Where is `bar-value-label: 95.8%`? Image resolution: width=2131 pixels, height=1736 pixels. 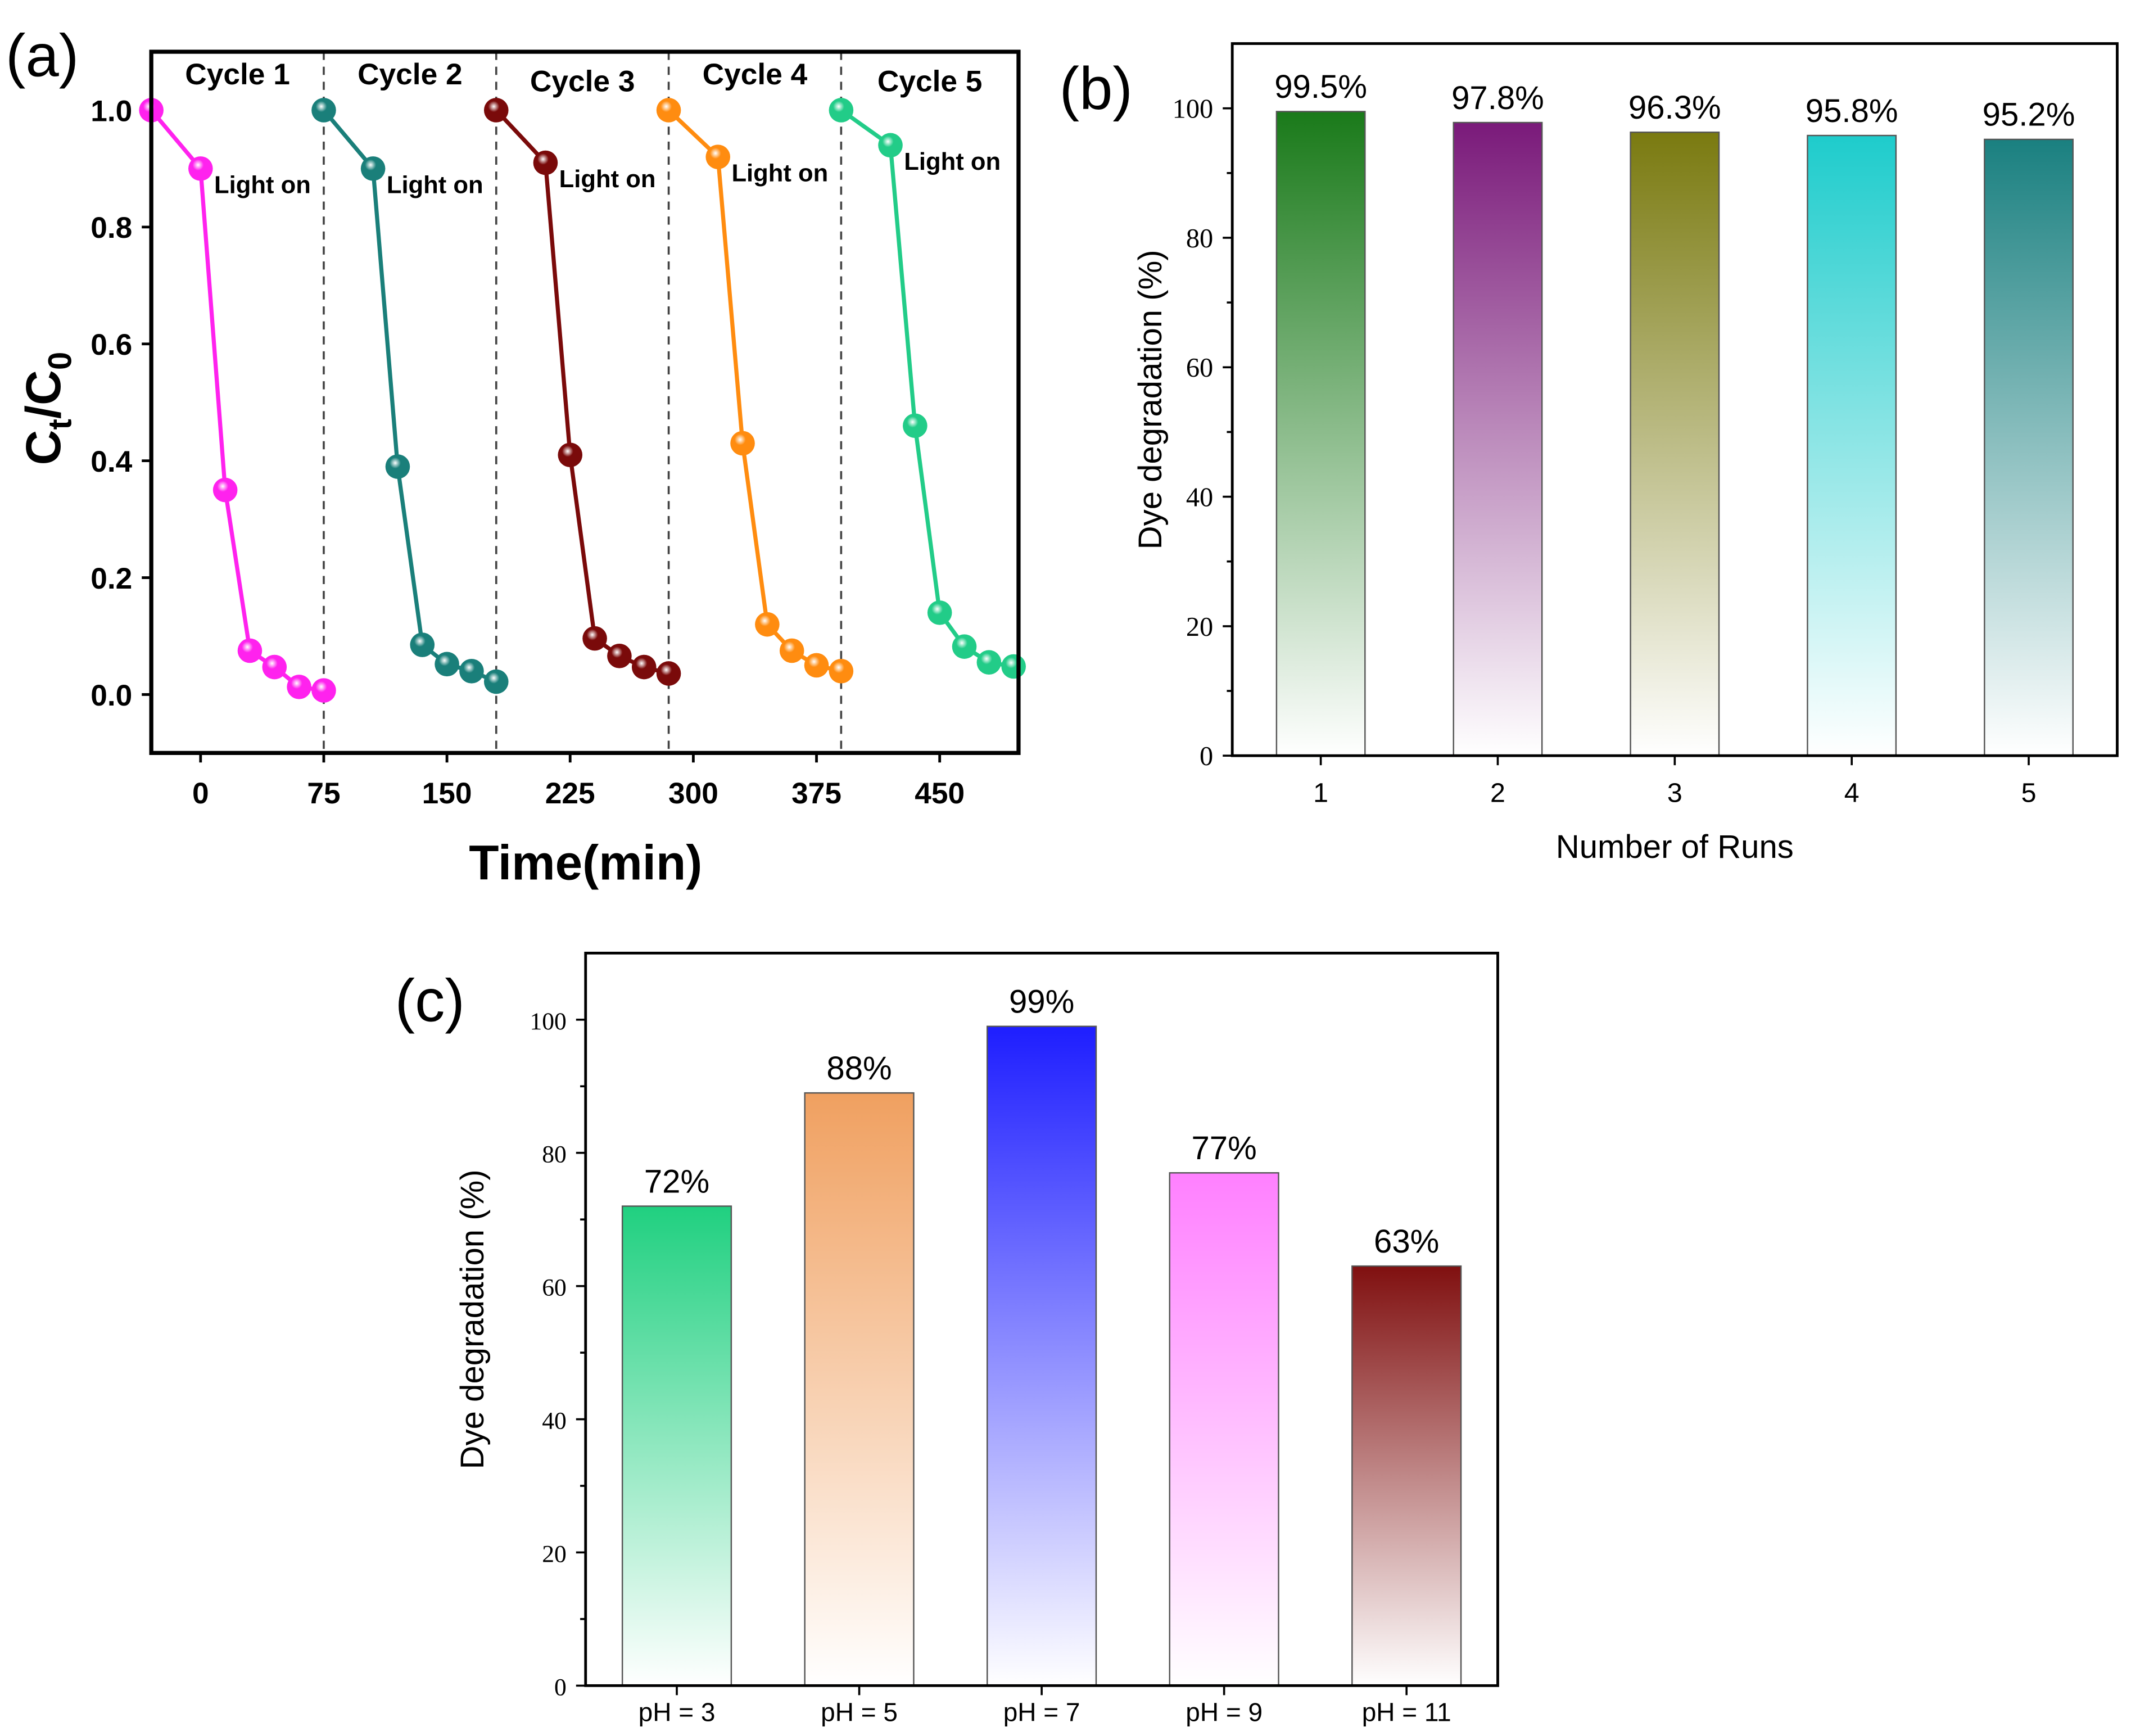
bar-value-label: 95.8% is located at coordinates (1852, 111).